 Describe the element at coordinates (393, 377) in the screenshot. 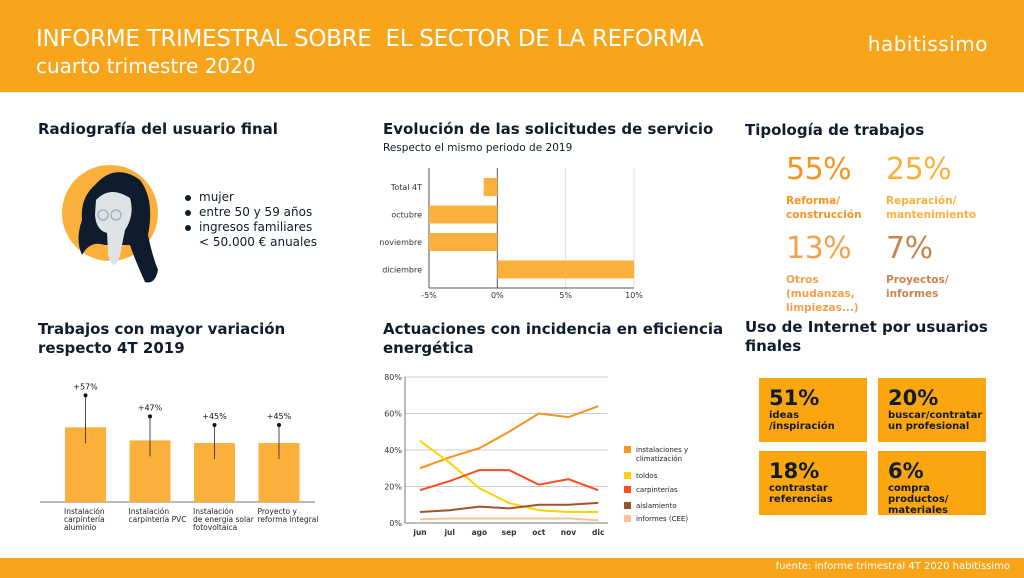

I see `tick-label: 80%` at that location.